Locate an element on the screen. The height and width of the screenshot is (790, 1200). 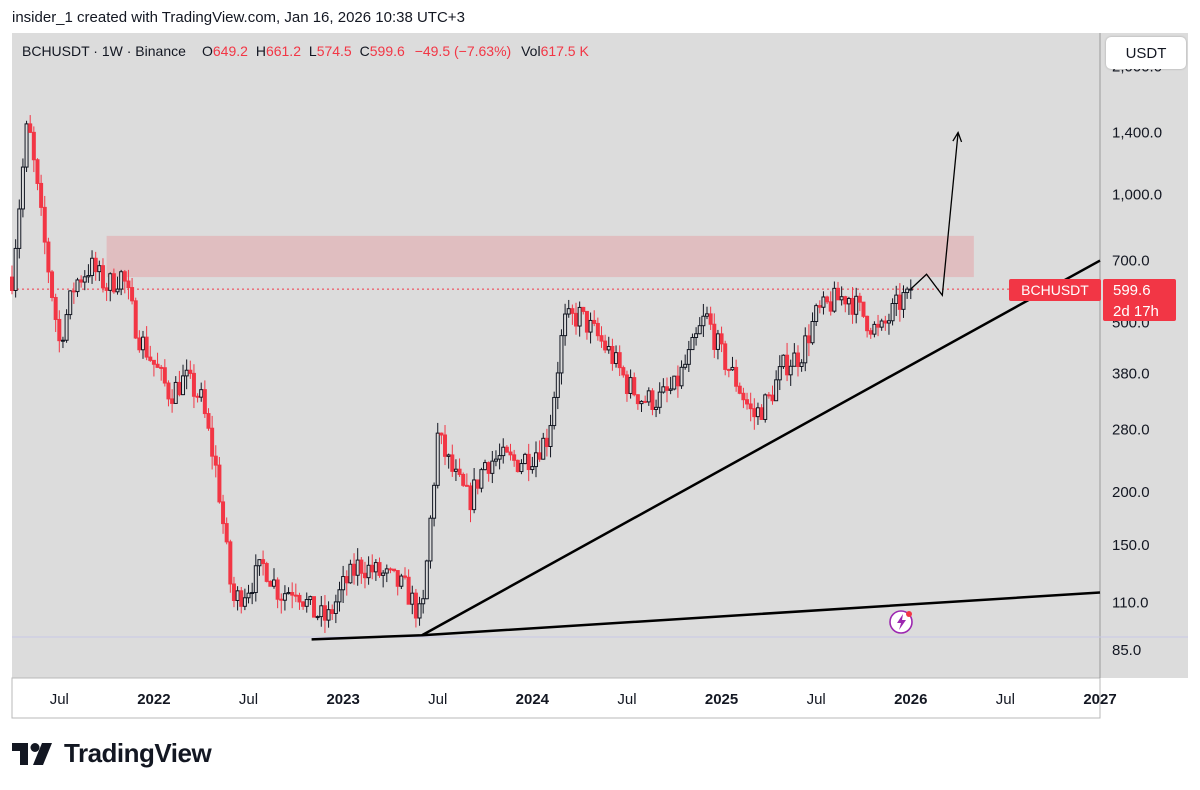
price-tag-symbol: BCHUSDT is located at coordinates (1055, 290).